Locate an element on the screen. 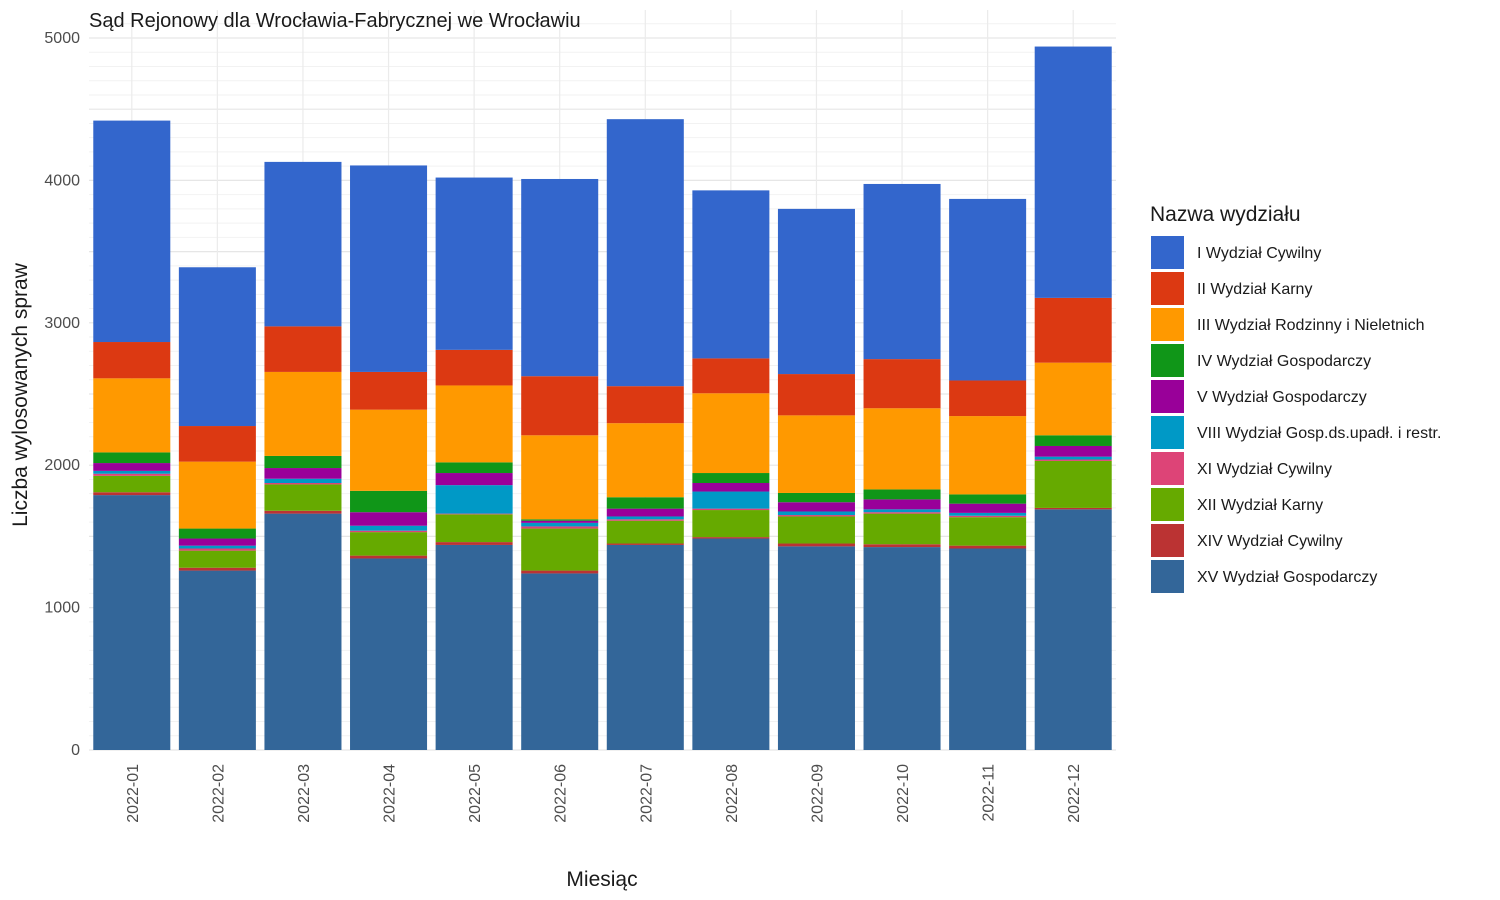 The image size is (1500, 900). x-tick-label: 2022-05 is located at coordinates (475, 793).